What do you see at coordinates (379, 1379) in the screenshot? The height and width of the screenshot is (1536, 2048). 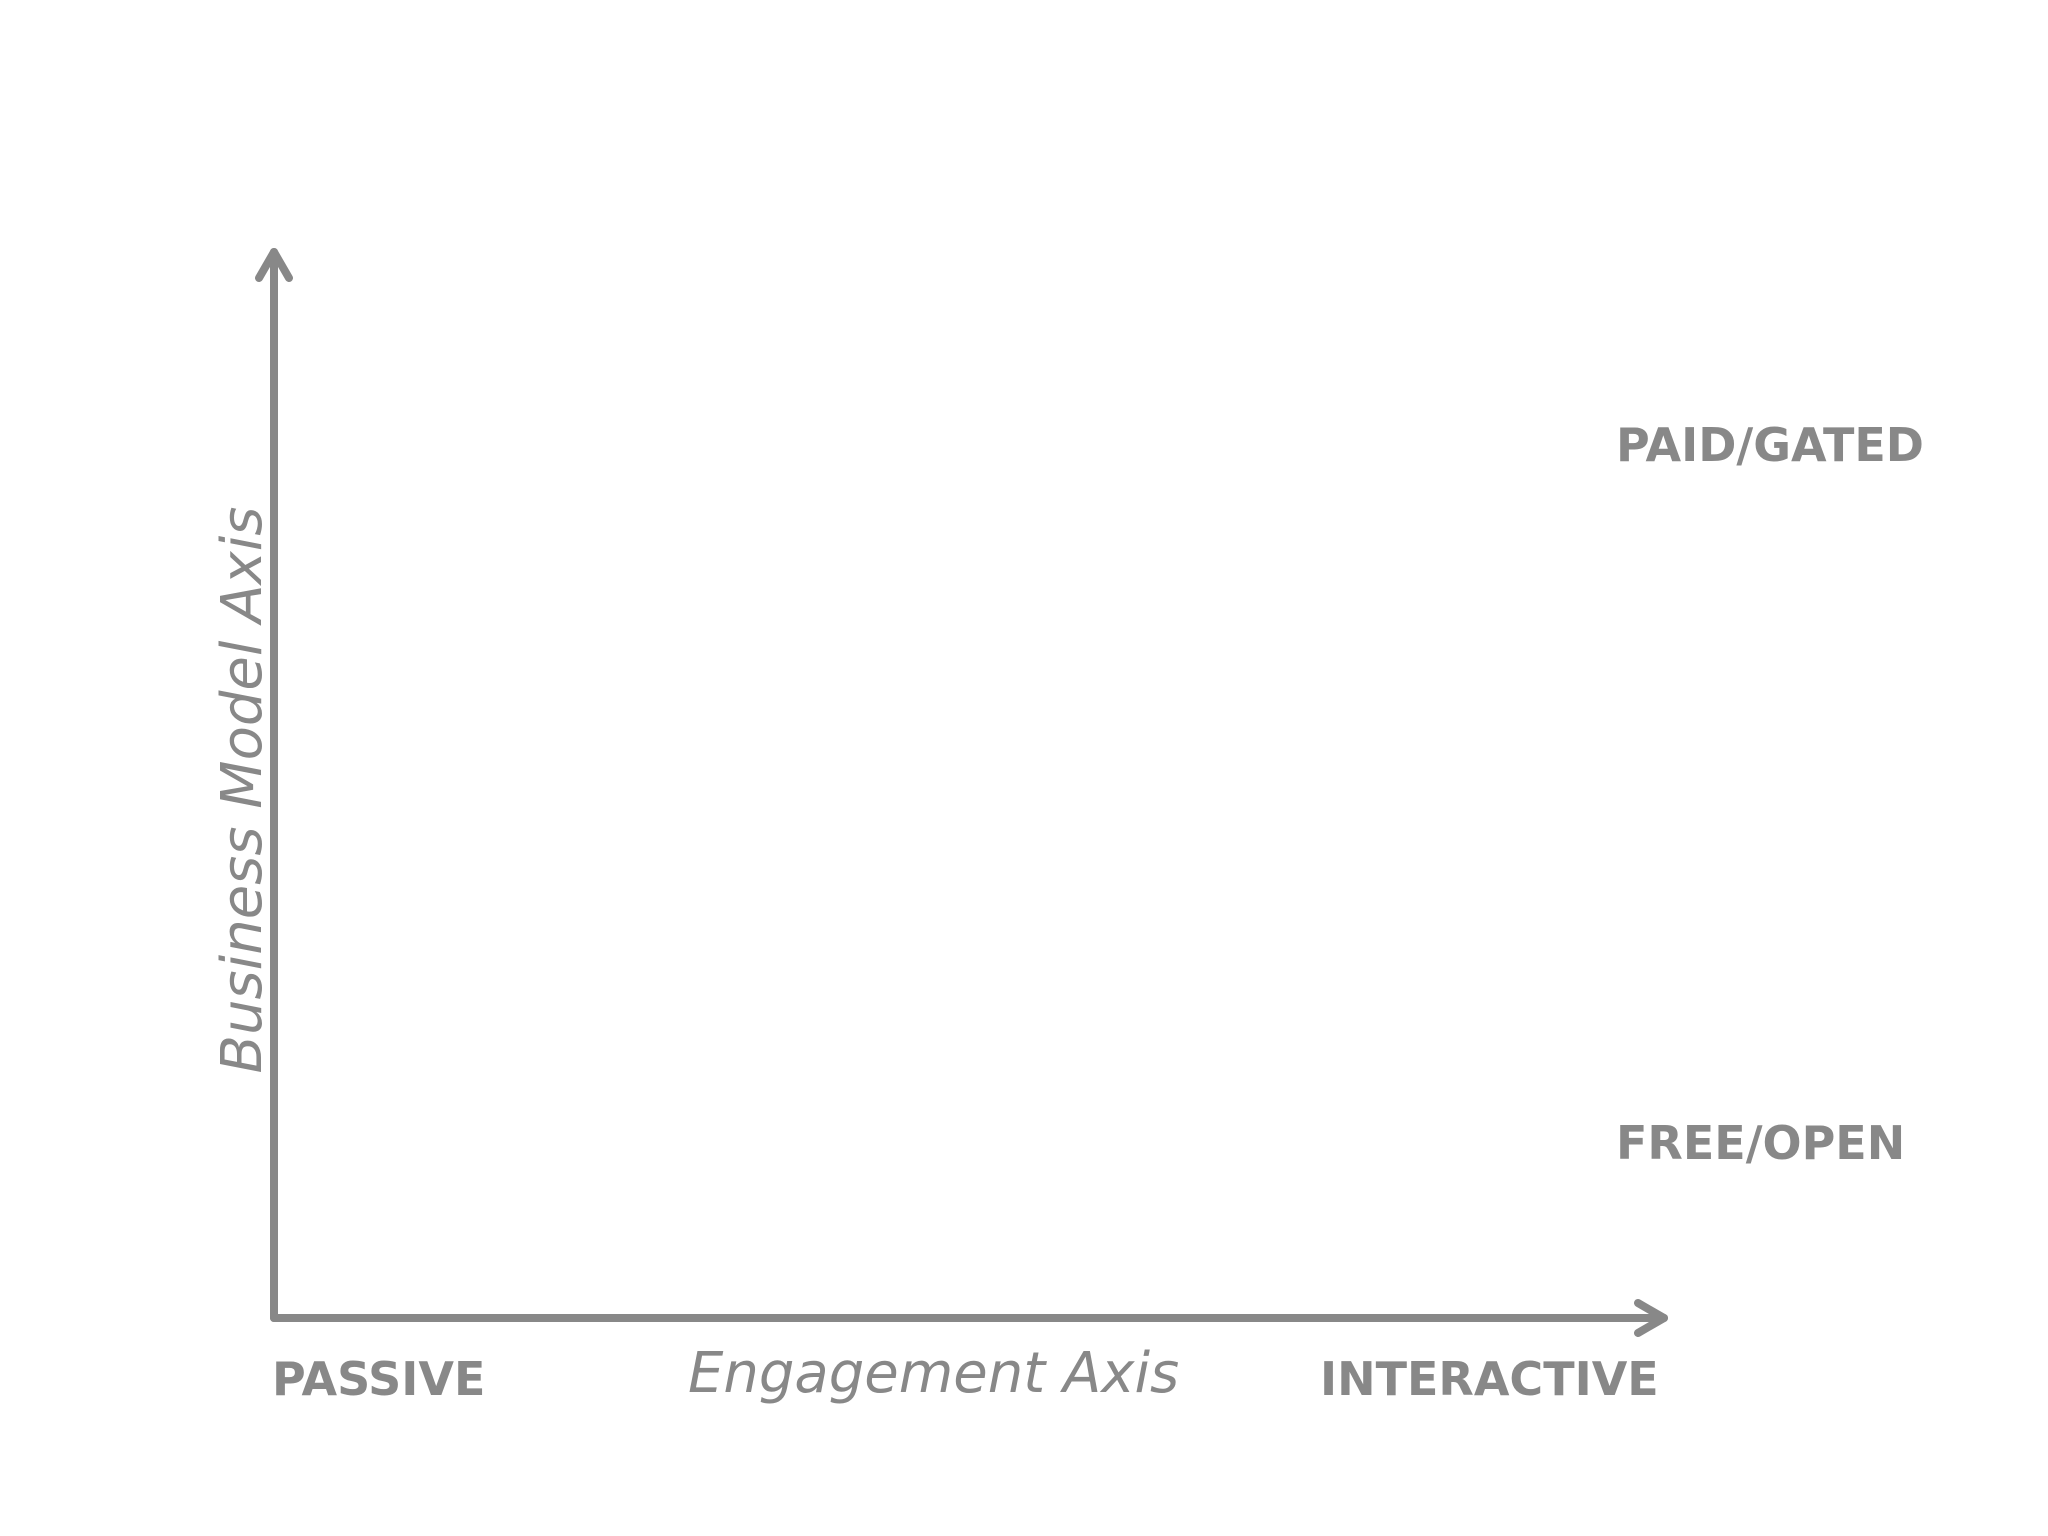 I see `x-axis-low-label: PASSIVE` at bounding box center [379, 1379].